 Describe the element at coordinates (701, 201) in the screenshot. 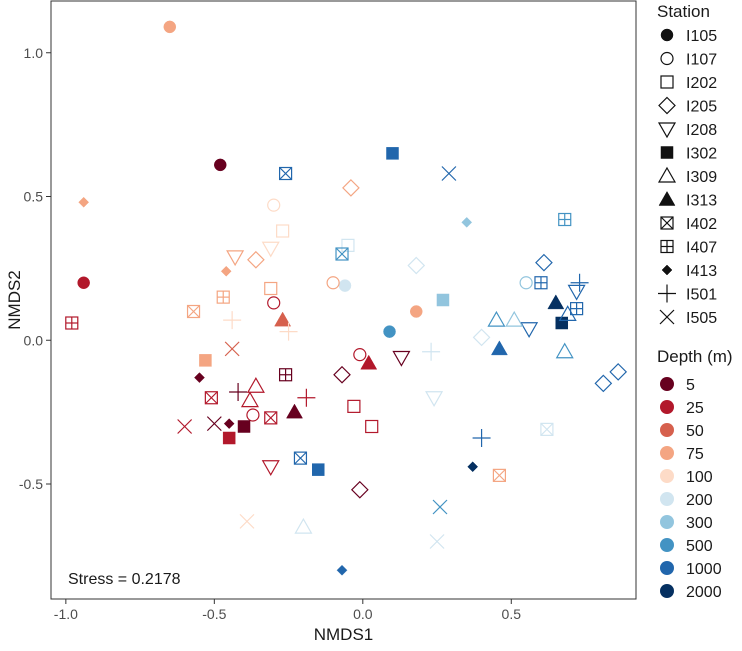

I see `station-legend-label: I313` at that location.